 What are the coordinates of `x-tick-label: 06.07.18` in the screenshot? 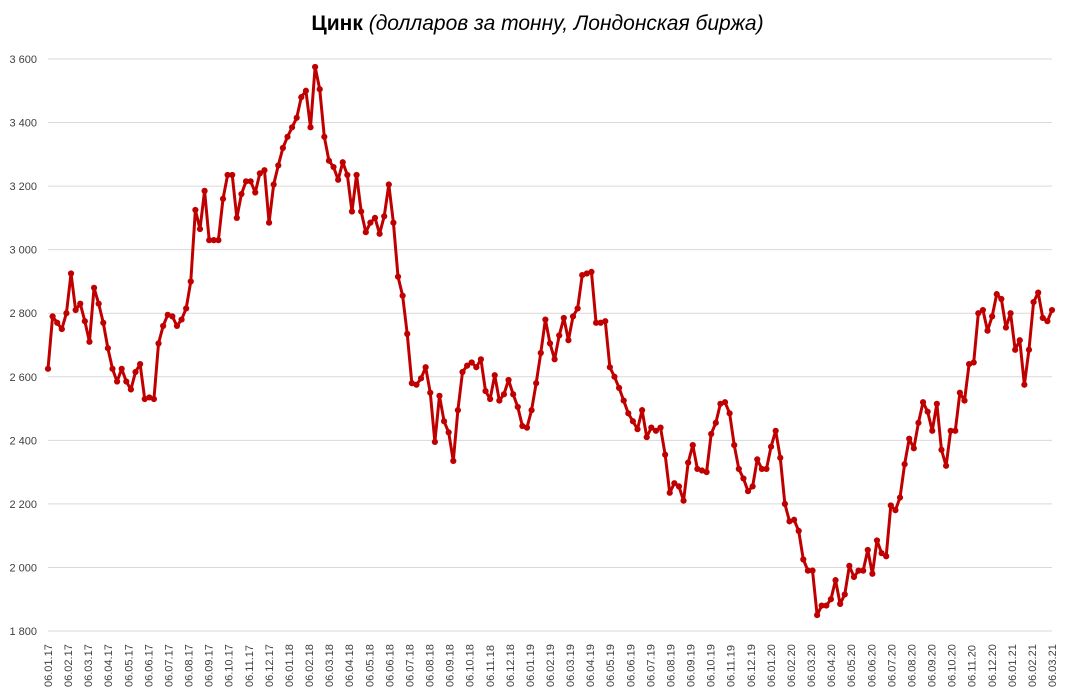 It's located at (410, 665).